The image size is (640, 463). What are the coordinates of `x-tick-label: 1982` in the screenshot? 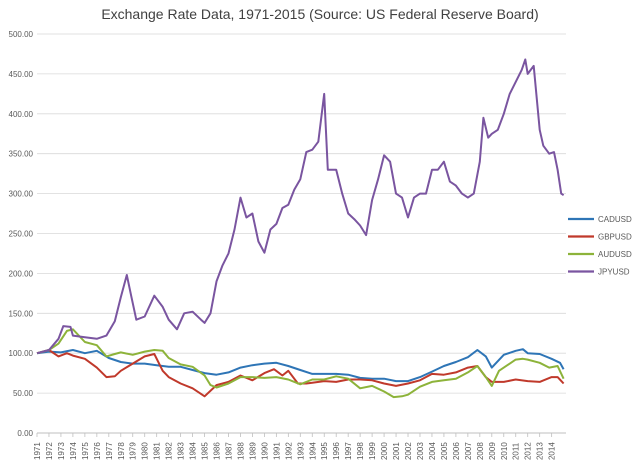 It's located at (169, 451).